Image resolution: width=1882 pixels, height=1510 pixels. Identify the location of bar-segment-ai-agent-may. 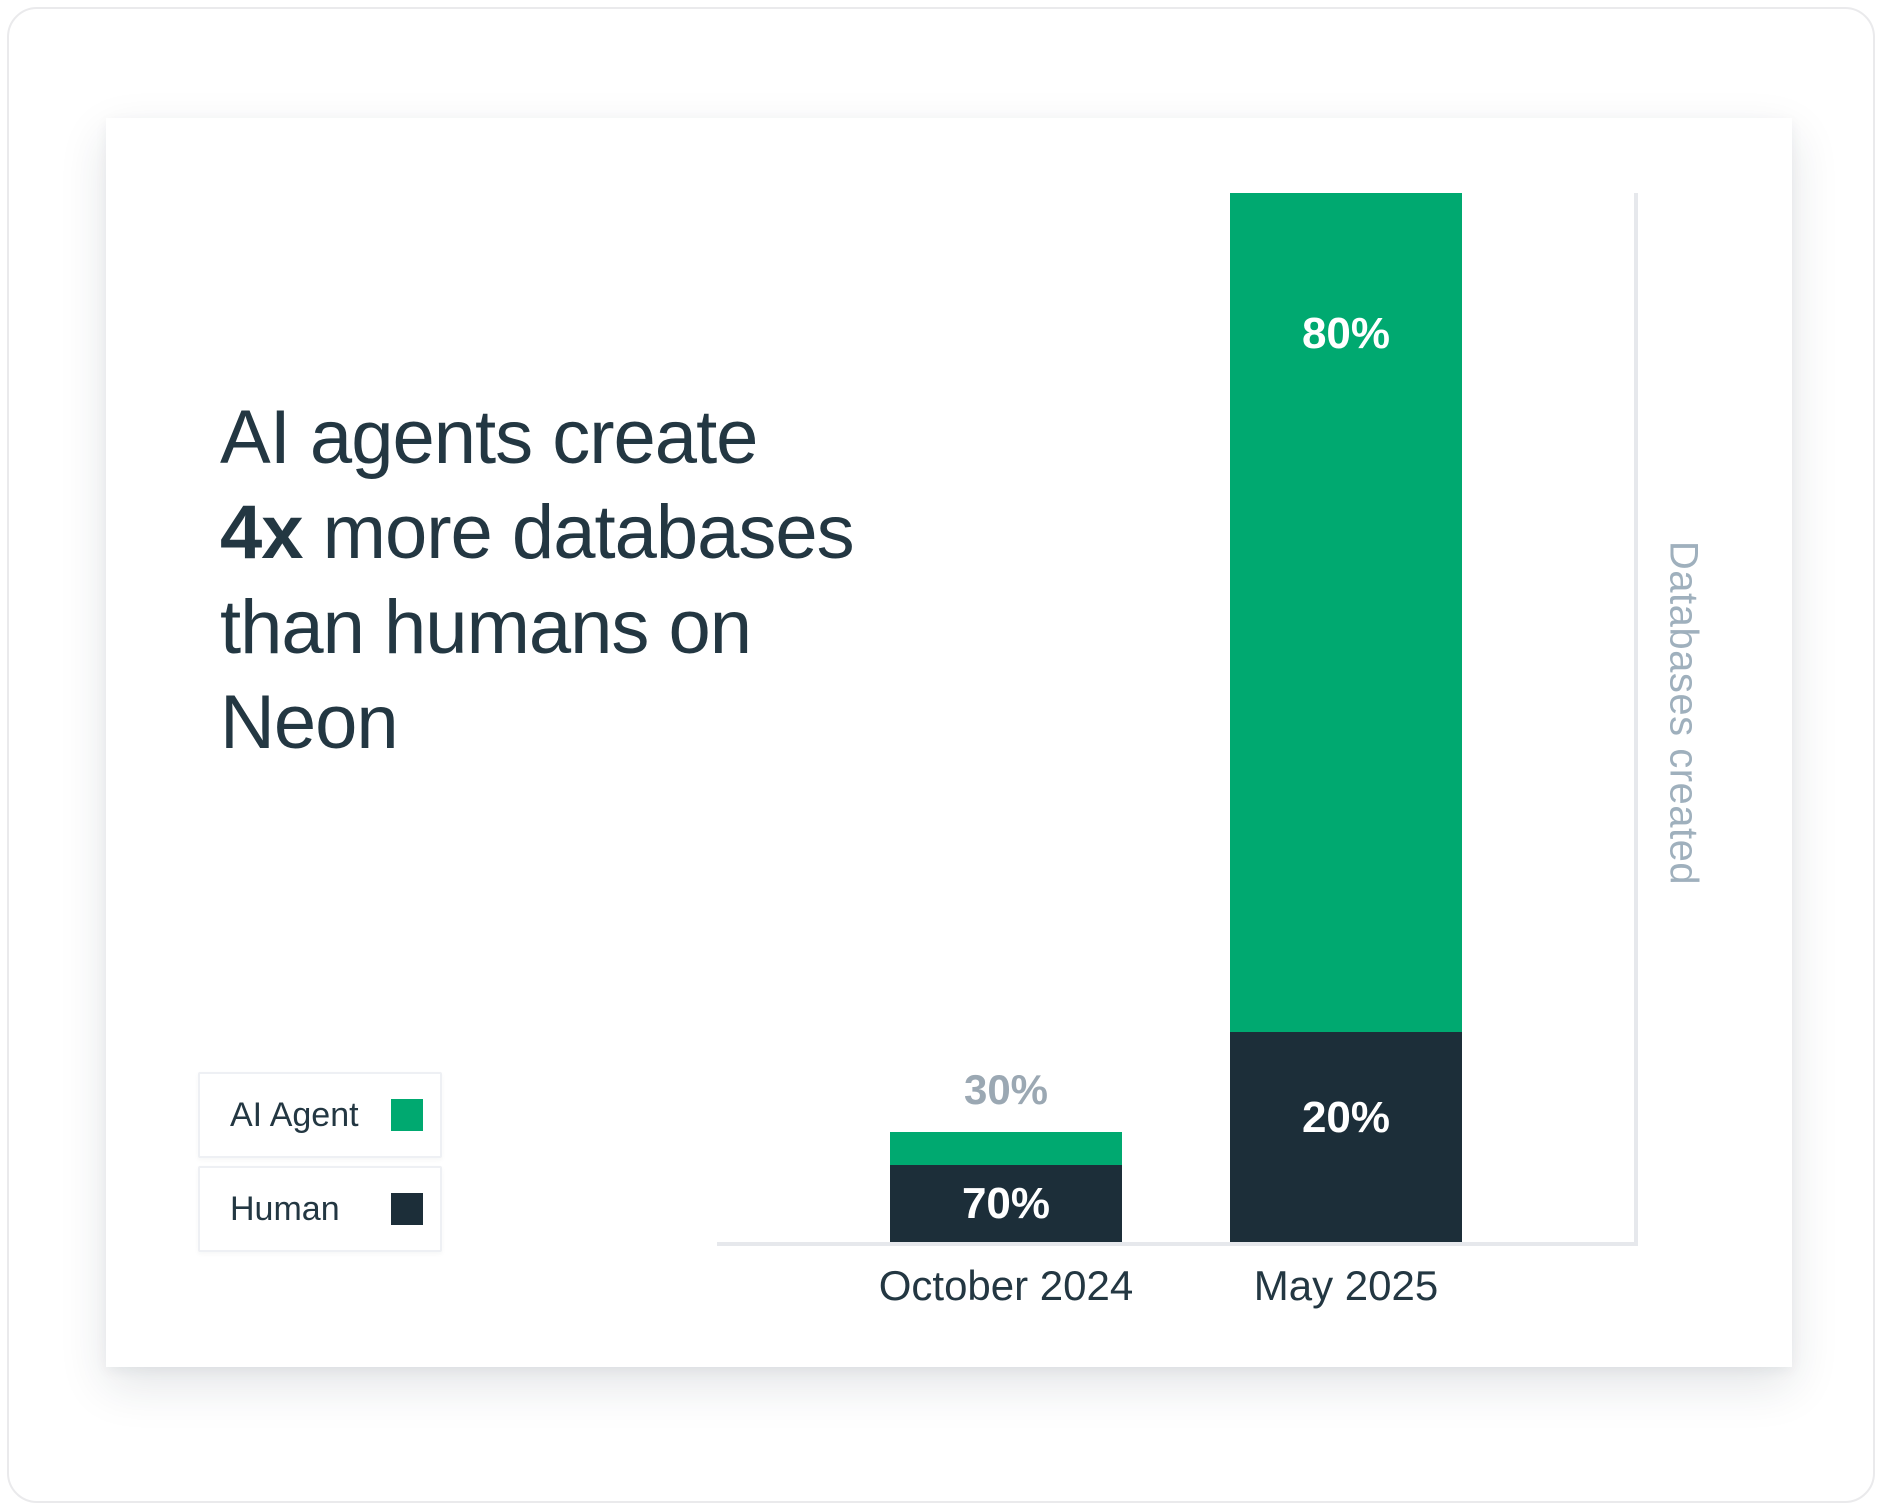
(1346, 612).